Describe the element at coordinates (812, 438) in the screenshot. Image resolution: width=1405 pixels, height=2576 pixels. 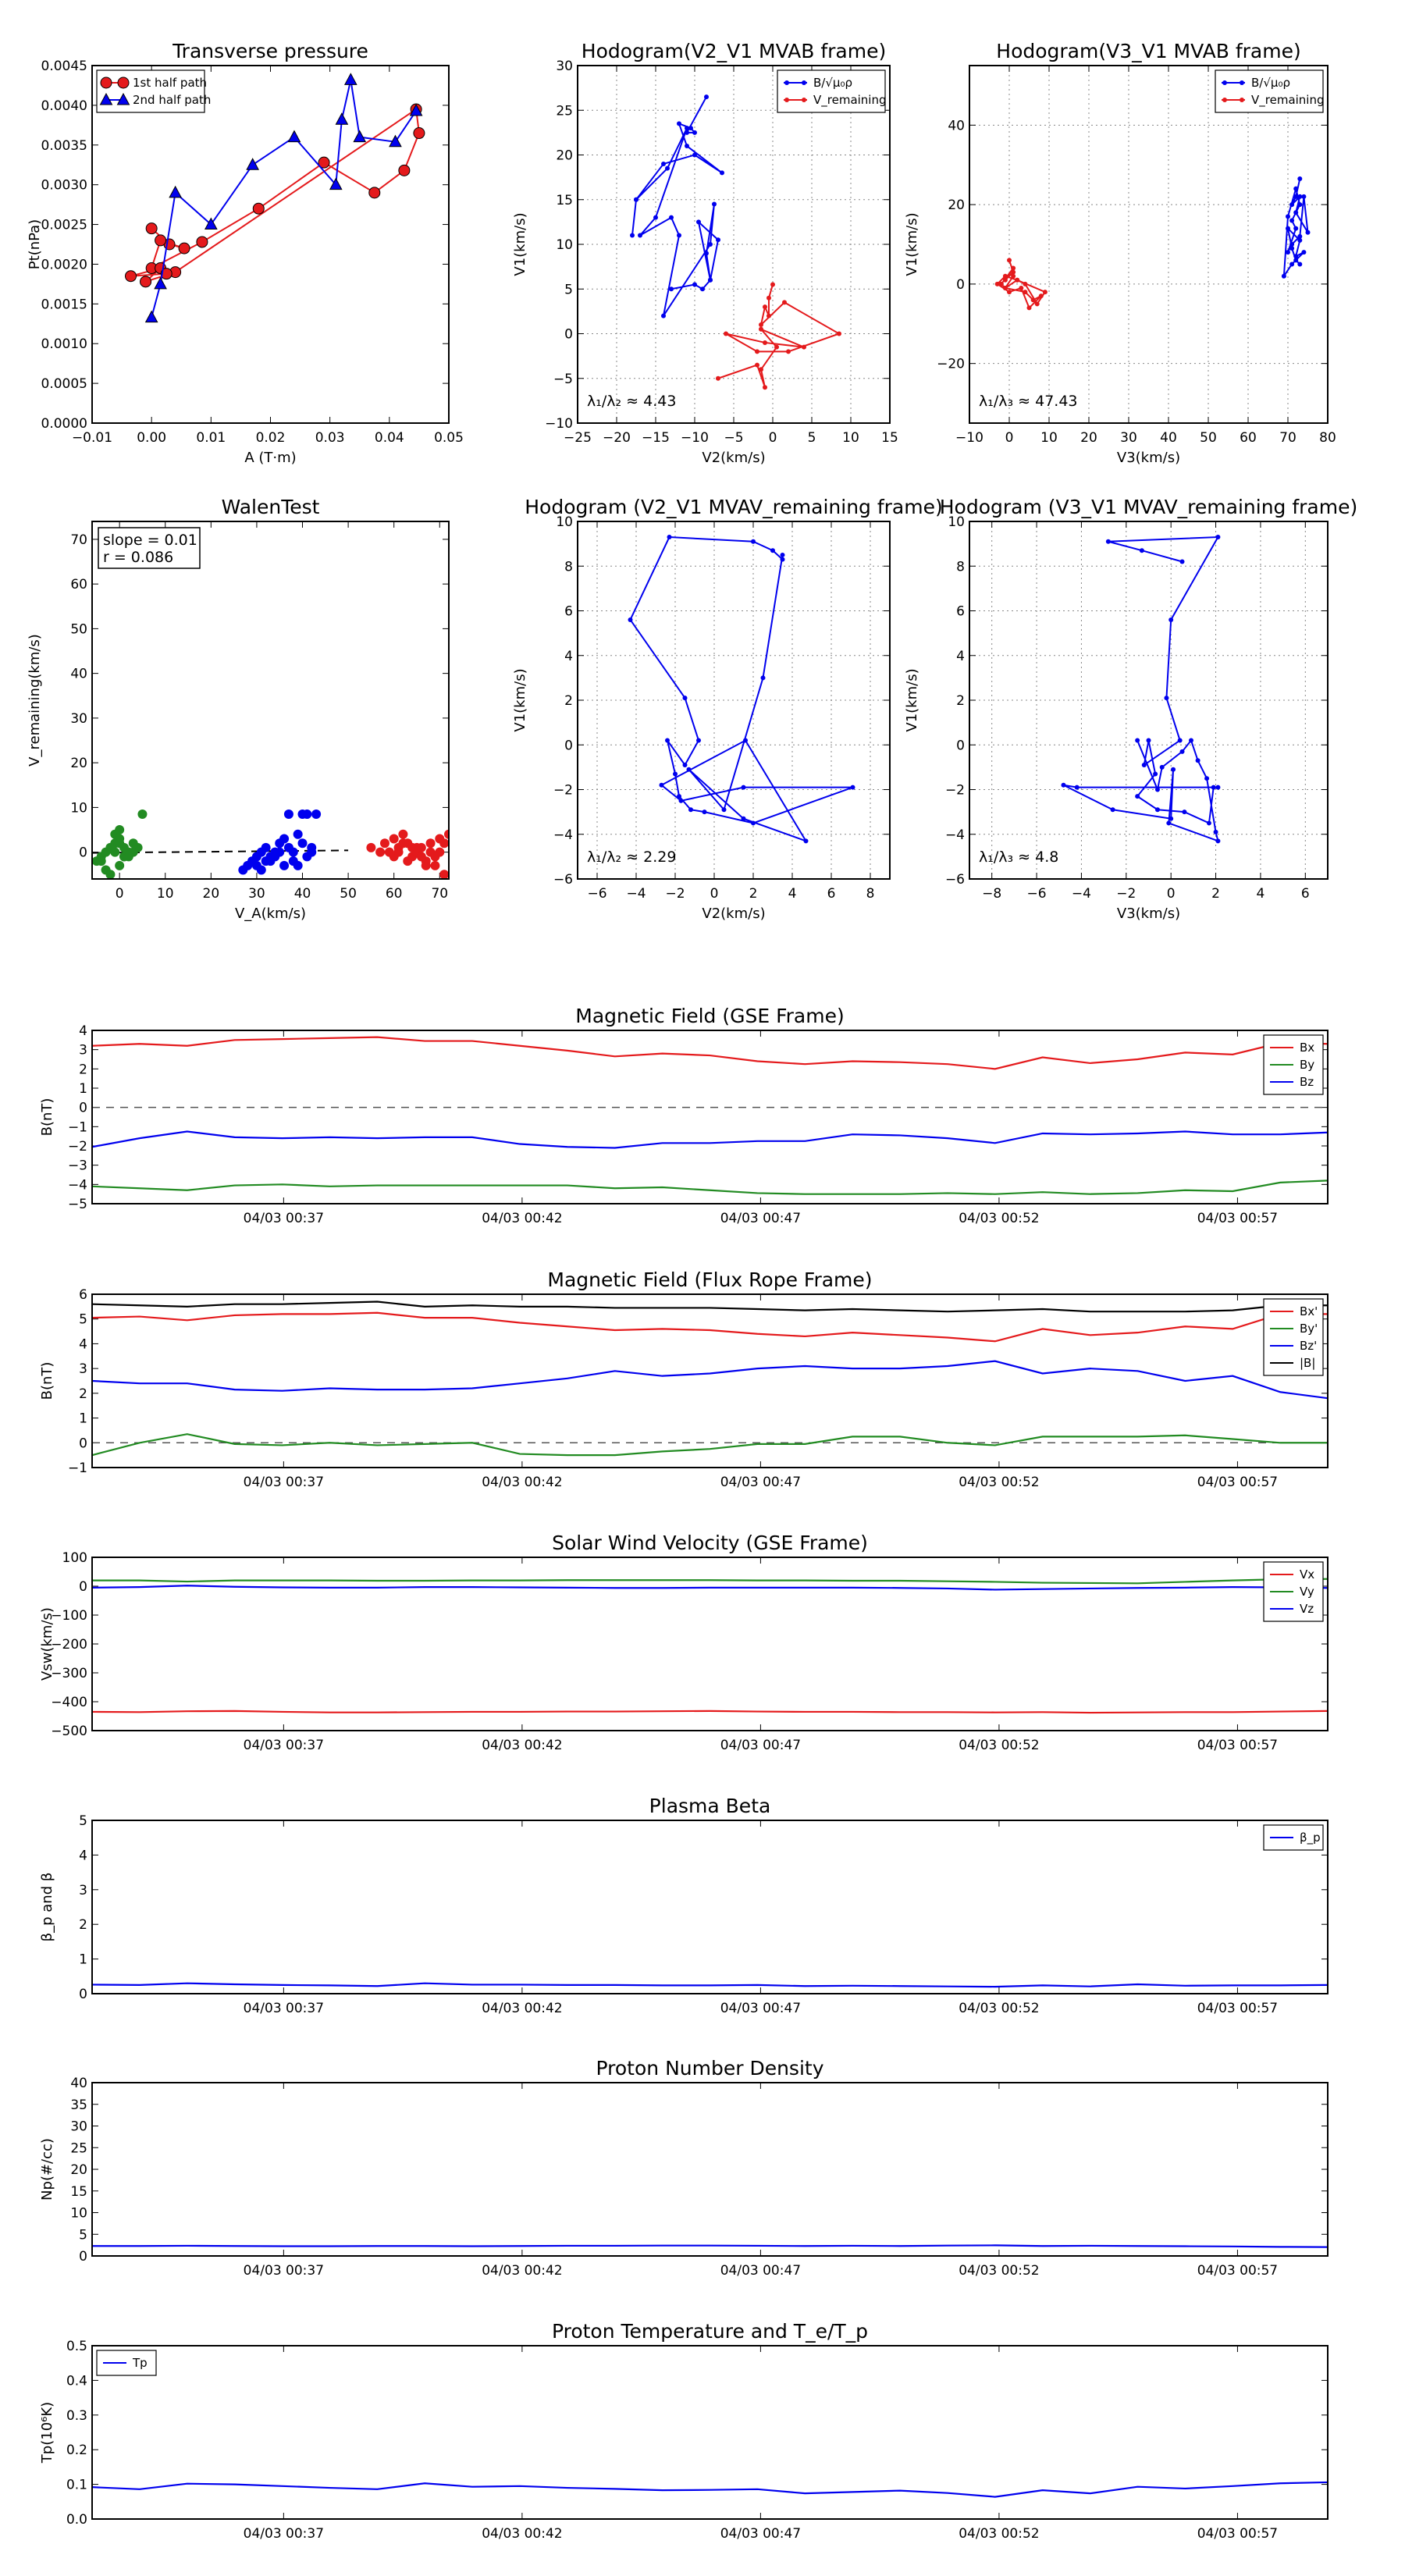
I see `x-tick-label: 5` at that location.